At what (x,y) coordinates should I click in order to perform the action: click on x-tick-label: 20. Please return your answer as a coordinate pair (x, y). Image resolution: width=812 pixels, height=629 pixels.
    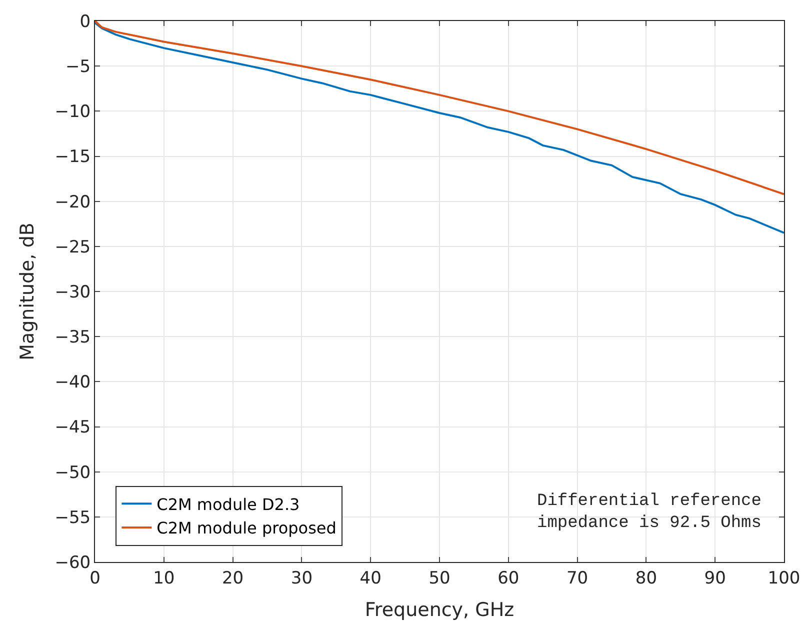
    Looking at the image, I should click on (233, 578).